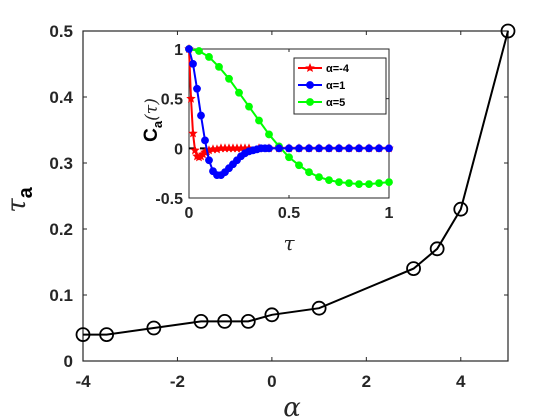 This screenshot has width=560, height=420. I want to click on inset-y-tick-label: -0.5, so click(169, 199).